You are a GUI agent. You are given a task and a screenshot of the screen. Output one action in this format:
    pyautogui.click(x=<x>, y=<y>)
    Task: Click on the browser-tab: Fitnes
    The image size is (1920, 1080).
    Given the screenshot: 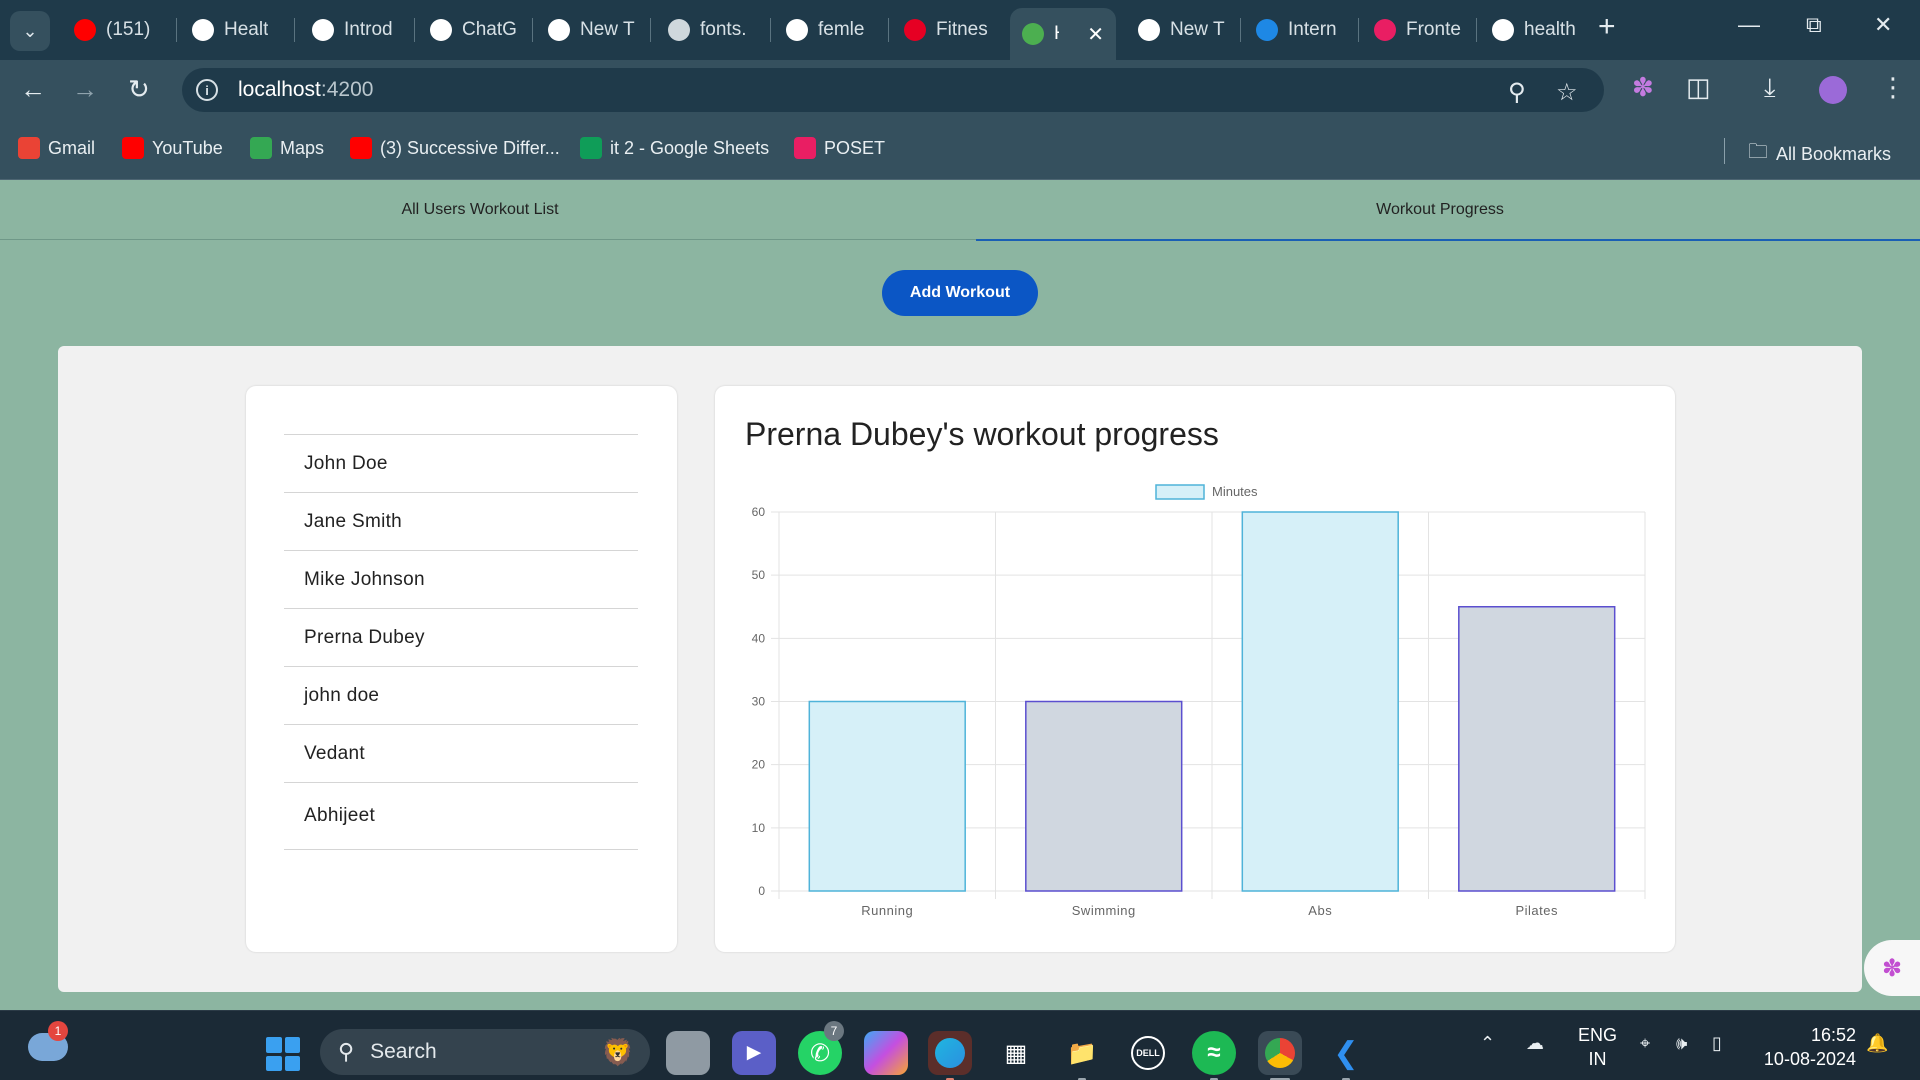 What is the action you would take?
    pyautogui.click(x=948, y=30)
    